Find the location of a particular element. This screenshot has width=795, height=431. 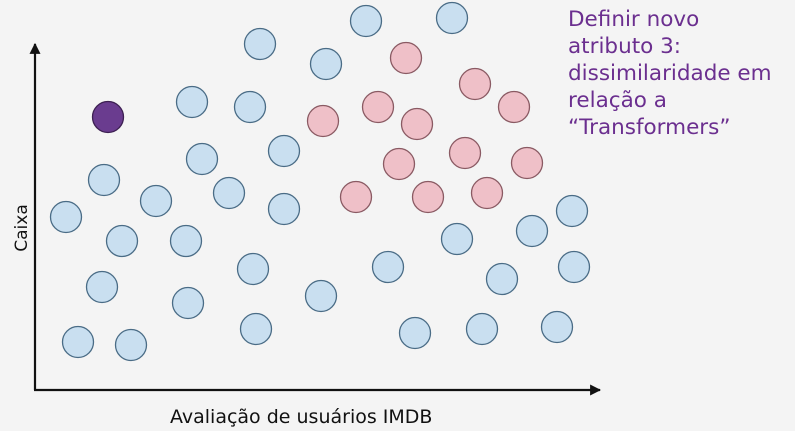

callout-line: atributo 3: is located at coordinates (625, 46).